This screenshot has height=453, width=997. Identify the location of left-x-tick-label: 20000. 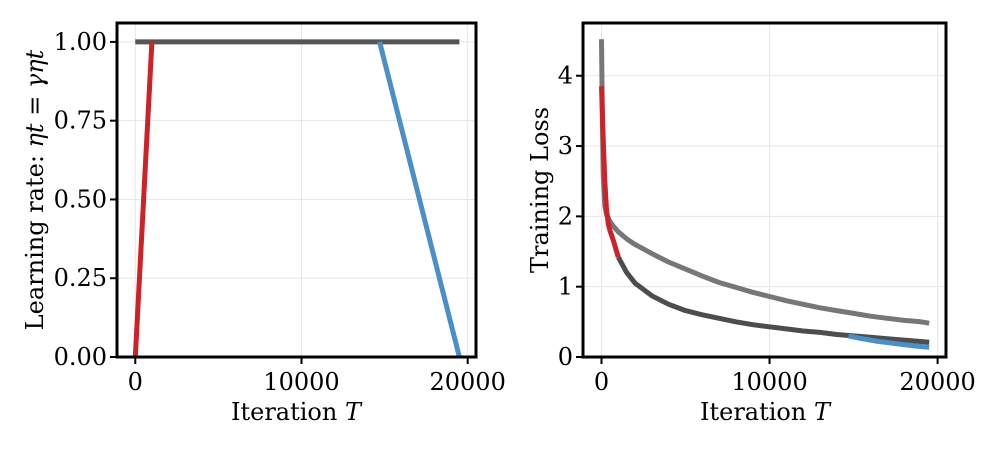
(468, 382).